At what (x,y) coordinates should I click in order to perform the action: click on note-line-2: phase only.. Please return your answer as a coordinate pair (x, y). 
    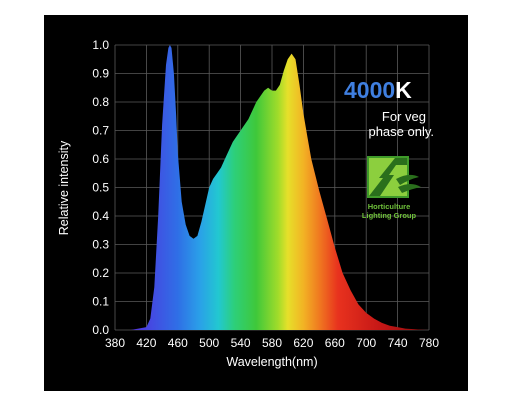
    Looking at the image, I should click on (401, 131).